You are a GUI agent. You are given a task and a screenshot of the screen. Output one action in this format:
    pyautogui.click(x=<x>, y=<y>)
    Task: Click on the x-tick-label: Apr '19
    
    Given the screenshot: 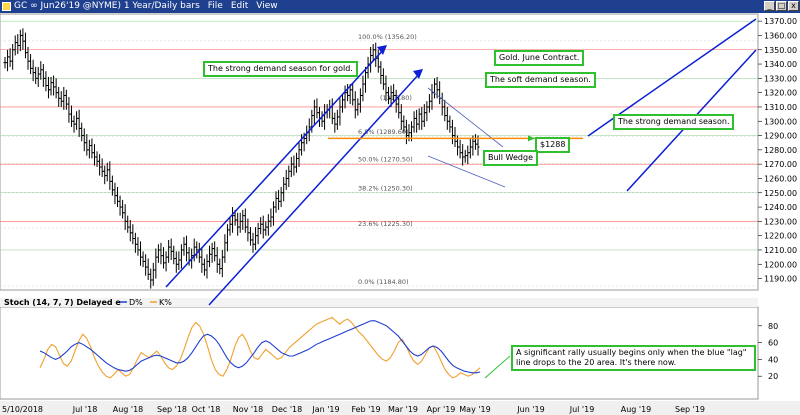 What is the action you would take?
    pyautogui.click(x=441, y=409)
    